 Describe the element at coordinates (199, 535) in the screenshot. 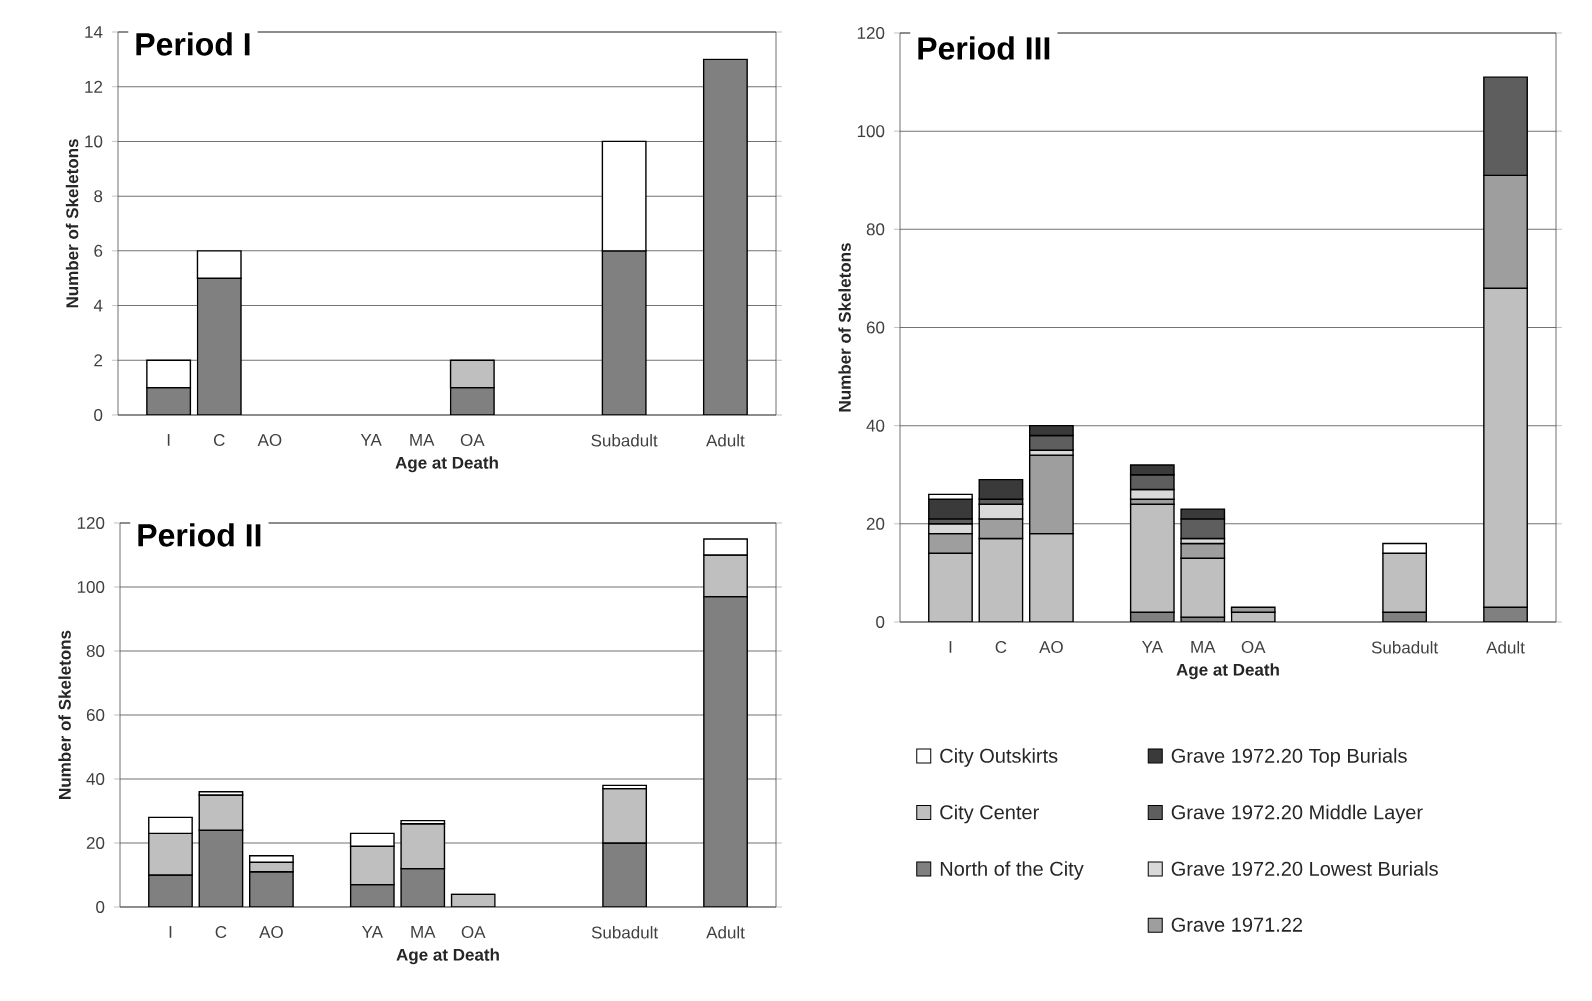

I see `chart-title: Period II` at that location.